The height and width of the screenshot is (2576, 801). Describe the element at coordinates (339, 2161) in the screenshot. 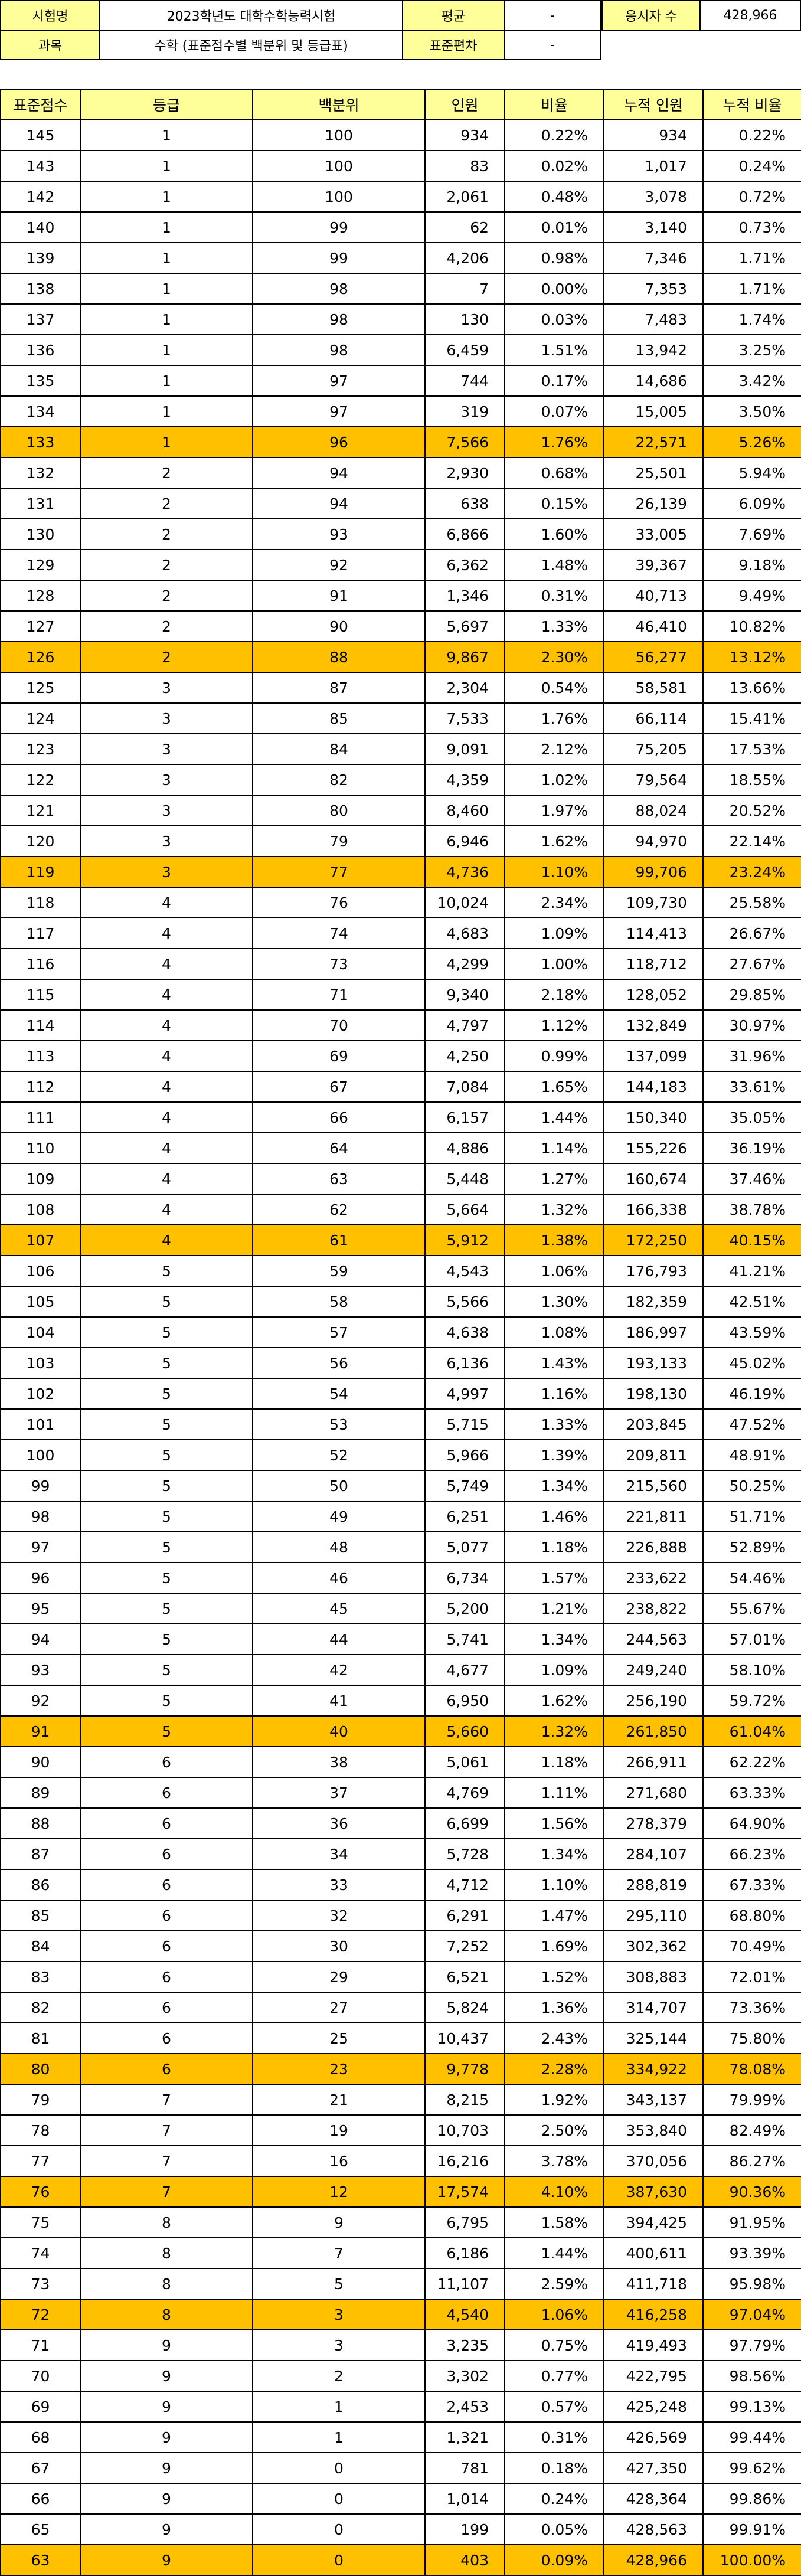

I see `cell-percentile: 16` at that location.